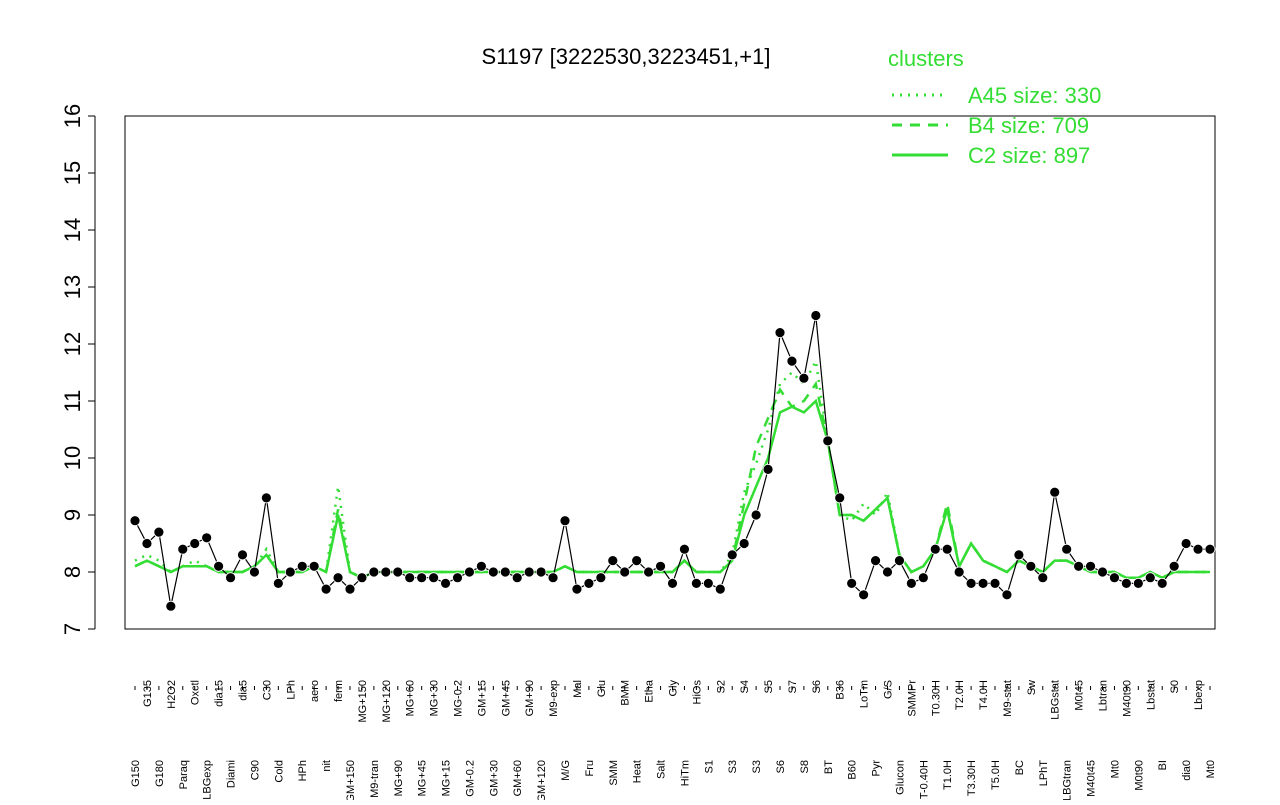  Describe the element at coordinates (1044, 773) in the screenshot. I see `x-tick-label: LPhT` at that location.